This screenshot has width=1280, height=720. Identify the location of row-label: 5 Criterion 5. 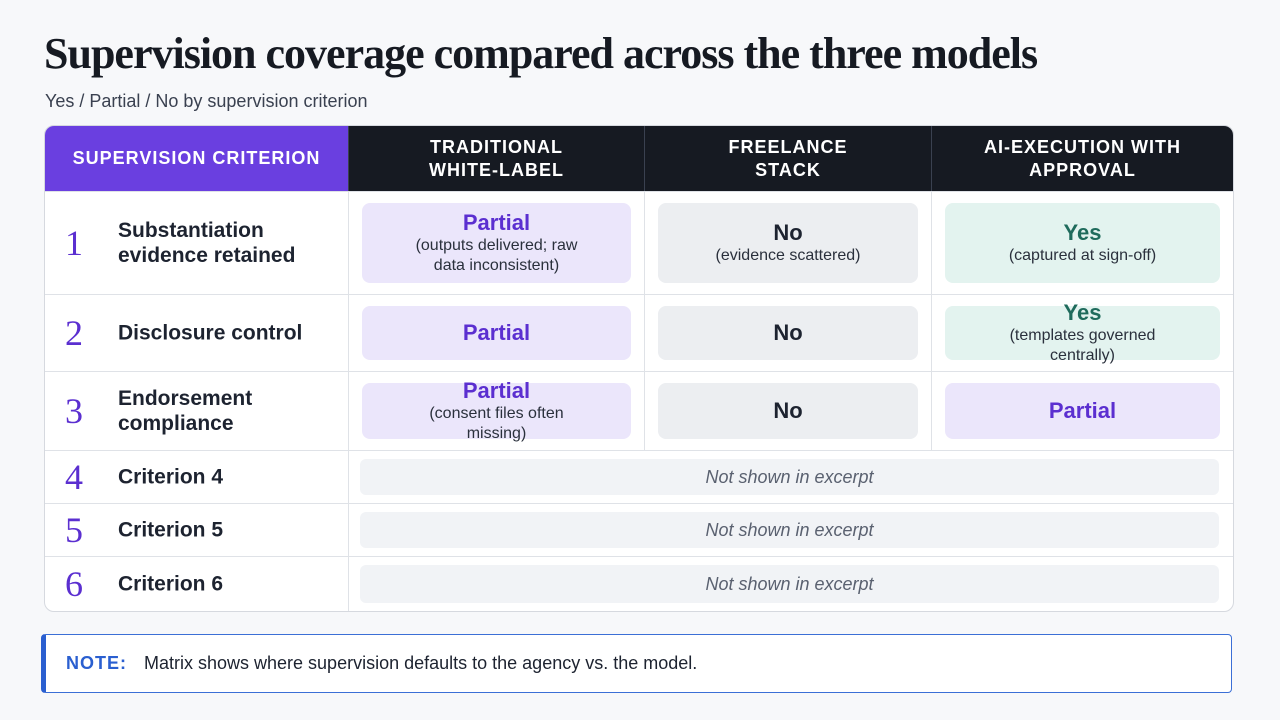
(196, 529).